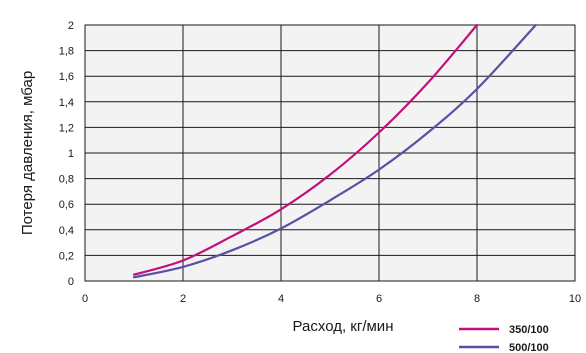 The image size is (586, 353). Describe the element at coordinates (529, 347) in the screenshot. I see `legend-label-2: 500/100` at that location.